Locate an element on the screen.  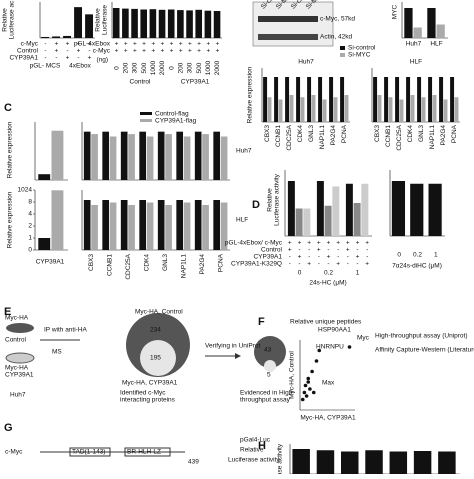
legend-label: Si-control is located at coordinates (362, 48).